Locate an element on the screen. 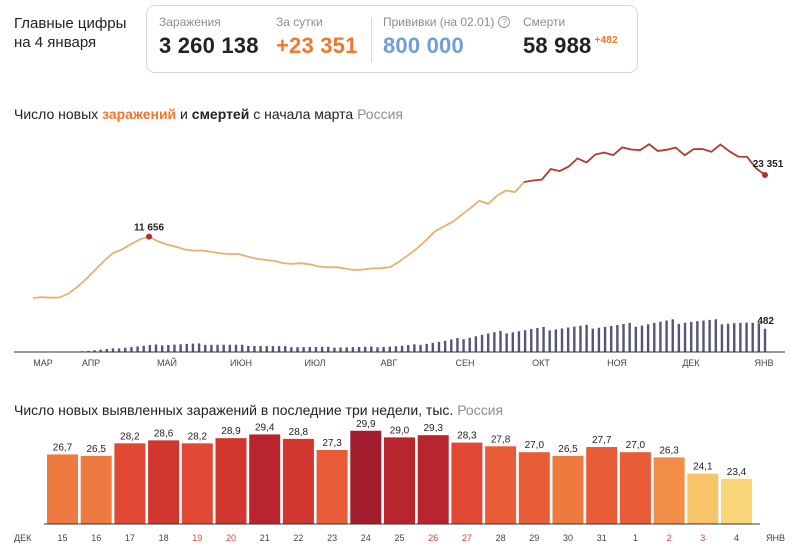  stat-deaths-value-row: 58 988 +482 is located at coordinates (570, 46).